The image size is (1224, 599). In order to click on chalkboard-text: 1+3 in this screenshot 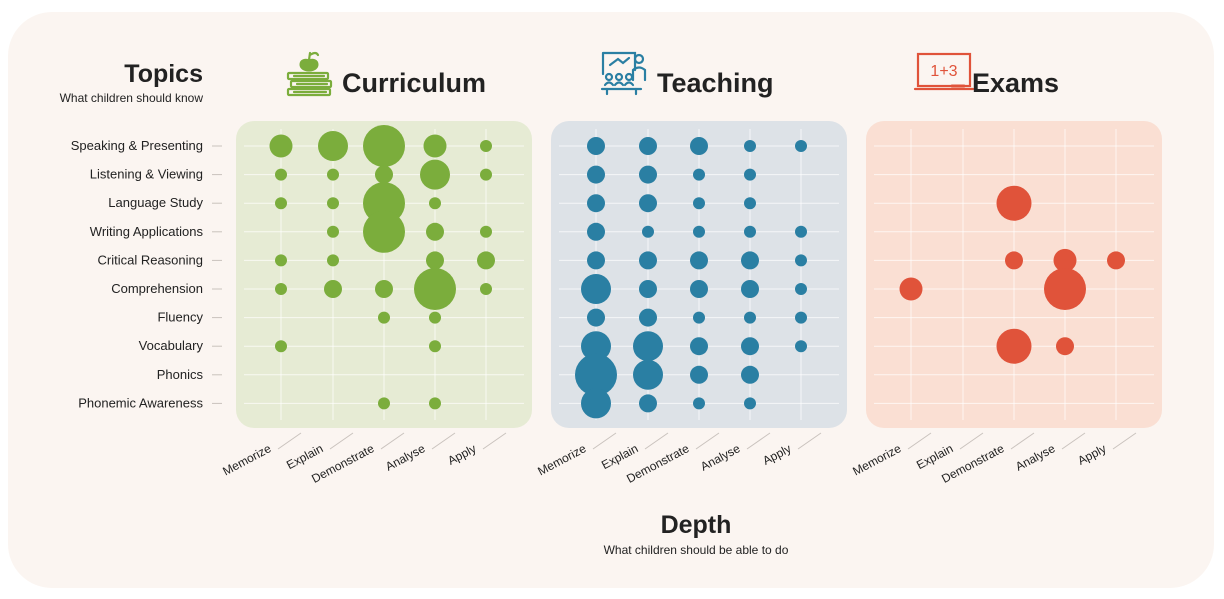, I will do `click(943, 71)`.